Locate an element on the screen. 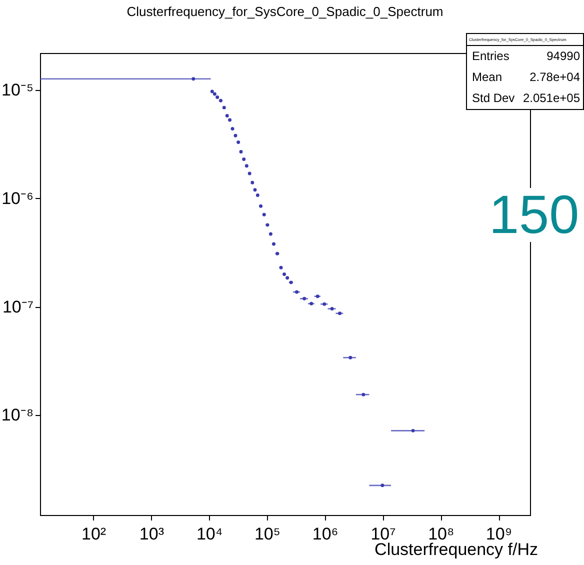 This screenshot has height=565, width=584. y-tick-label: 10⁻⁶ is located at coordinates (18, 198).